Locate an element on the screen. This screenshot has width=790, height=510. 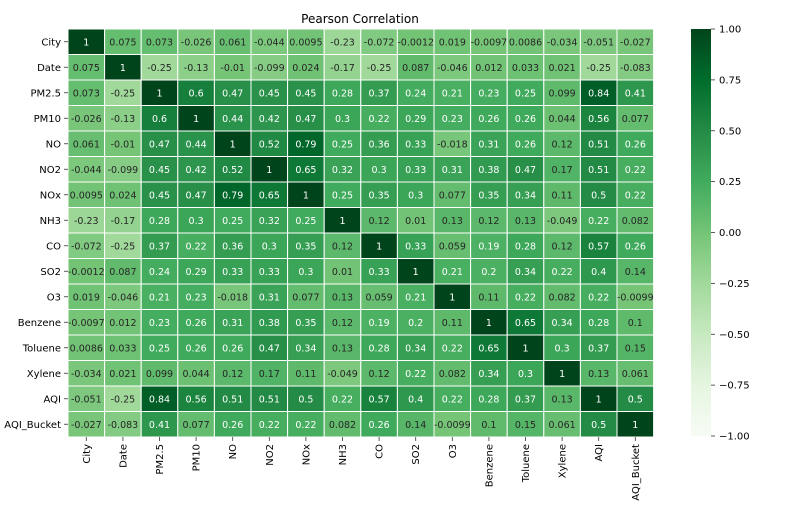
cell-value-label: 0.4 is located at coordinates (415, 399).